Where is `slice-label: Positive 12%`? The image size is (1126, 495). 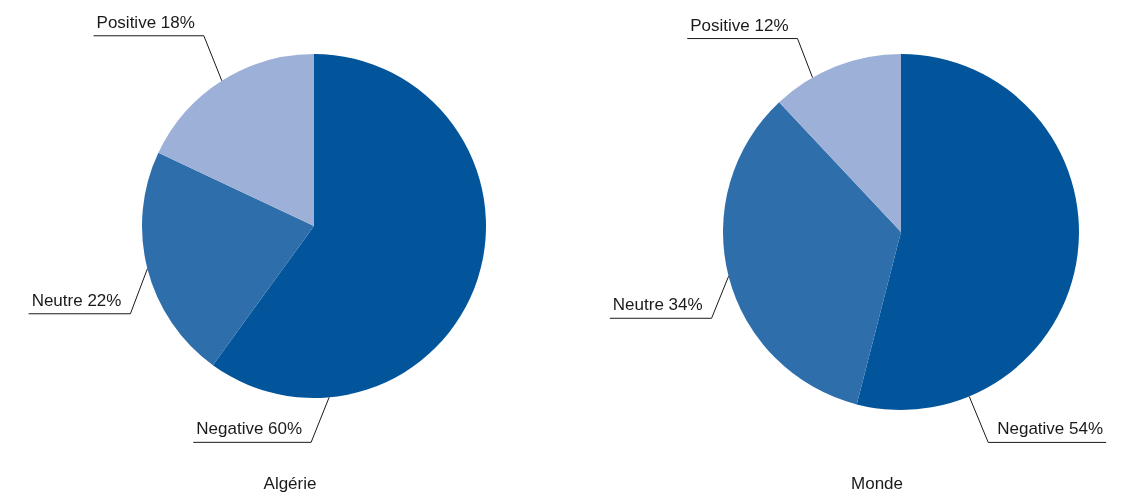
slice-label: Positive 12% is located at coordinates (739, 25).